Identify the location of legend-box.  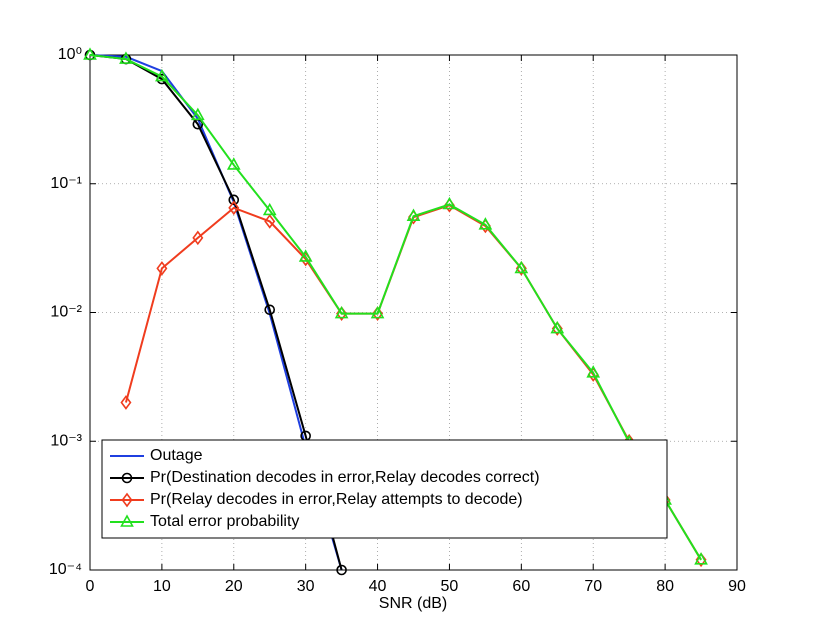
(384, 489).